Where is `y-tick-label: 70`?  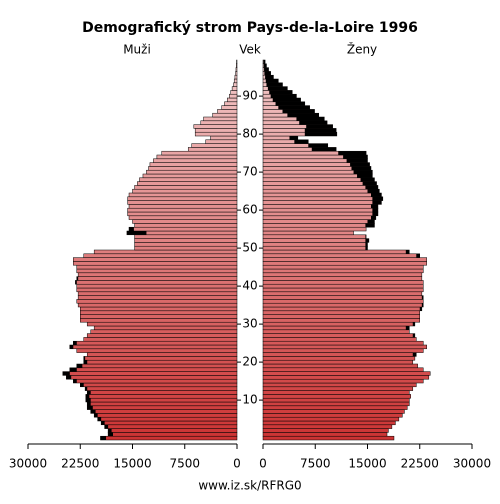
y-tick-label: 70 is located at coordinates (249, 172).